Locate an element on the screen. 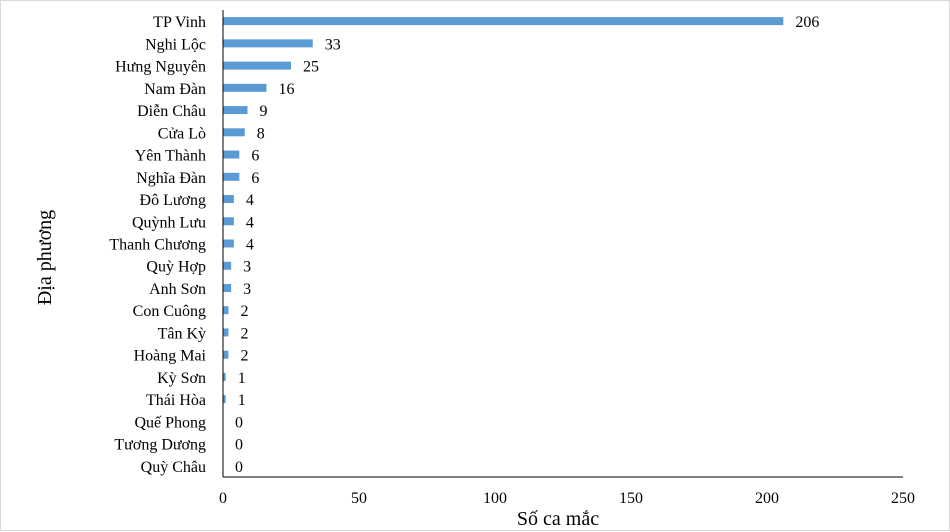 This screenshot has width=950, height=532. category-label: Nghi Lộc is located at coordinates (175, 44).